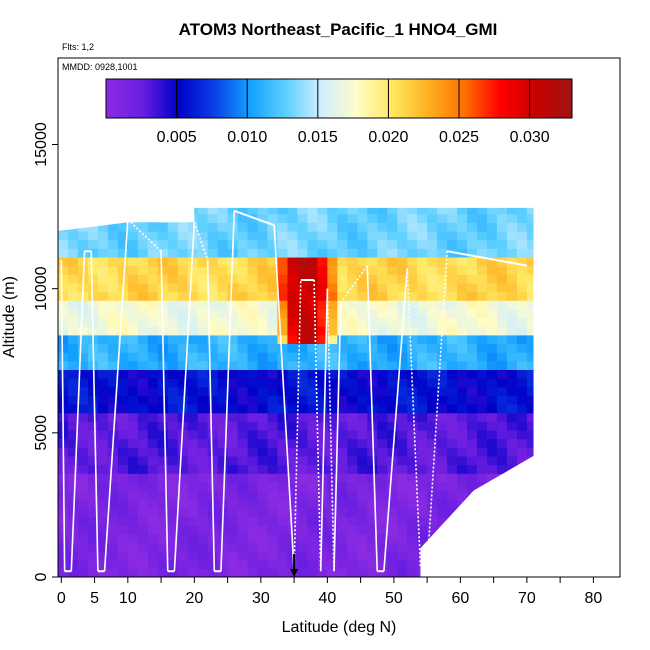 Image resolution: width=650 pixels, height=650 pixels. I want to click on y-tick-label: 10000, so click(41, 288).